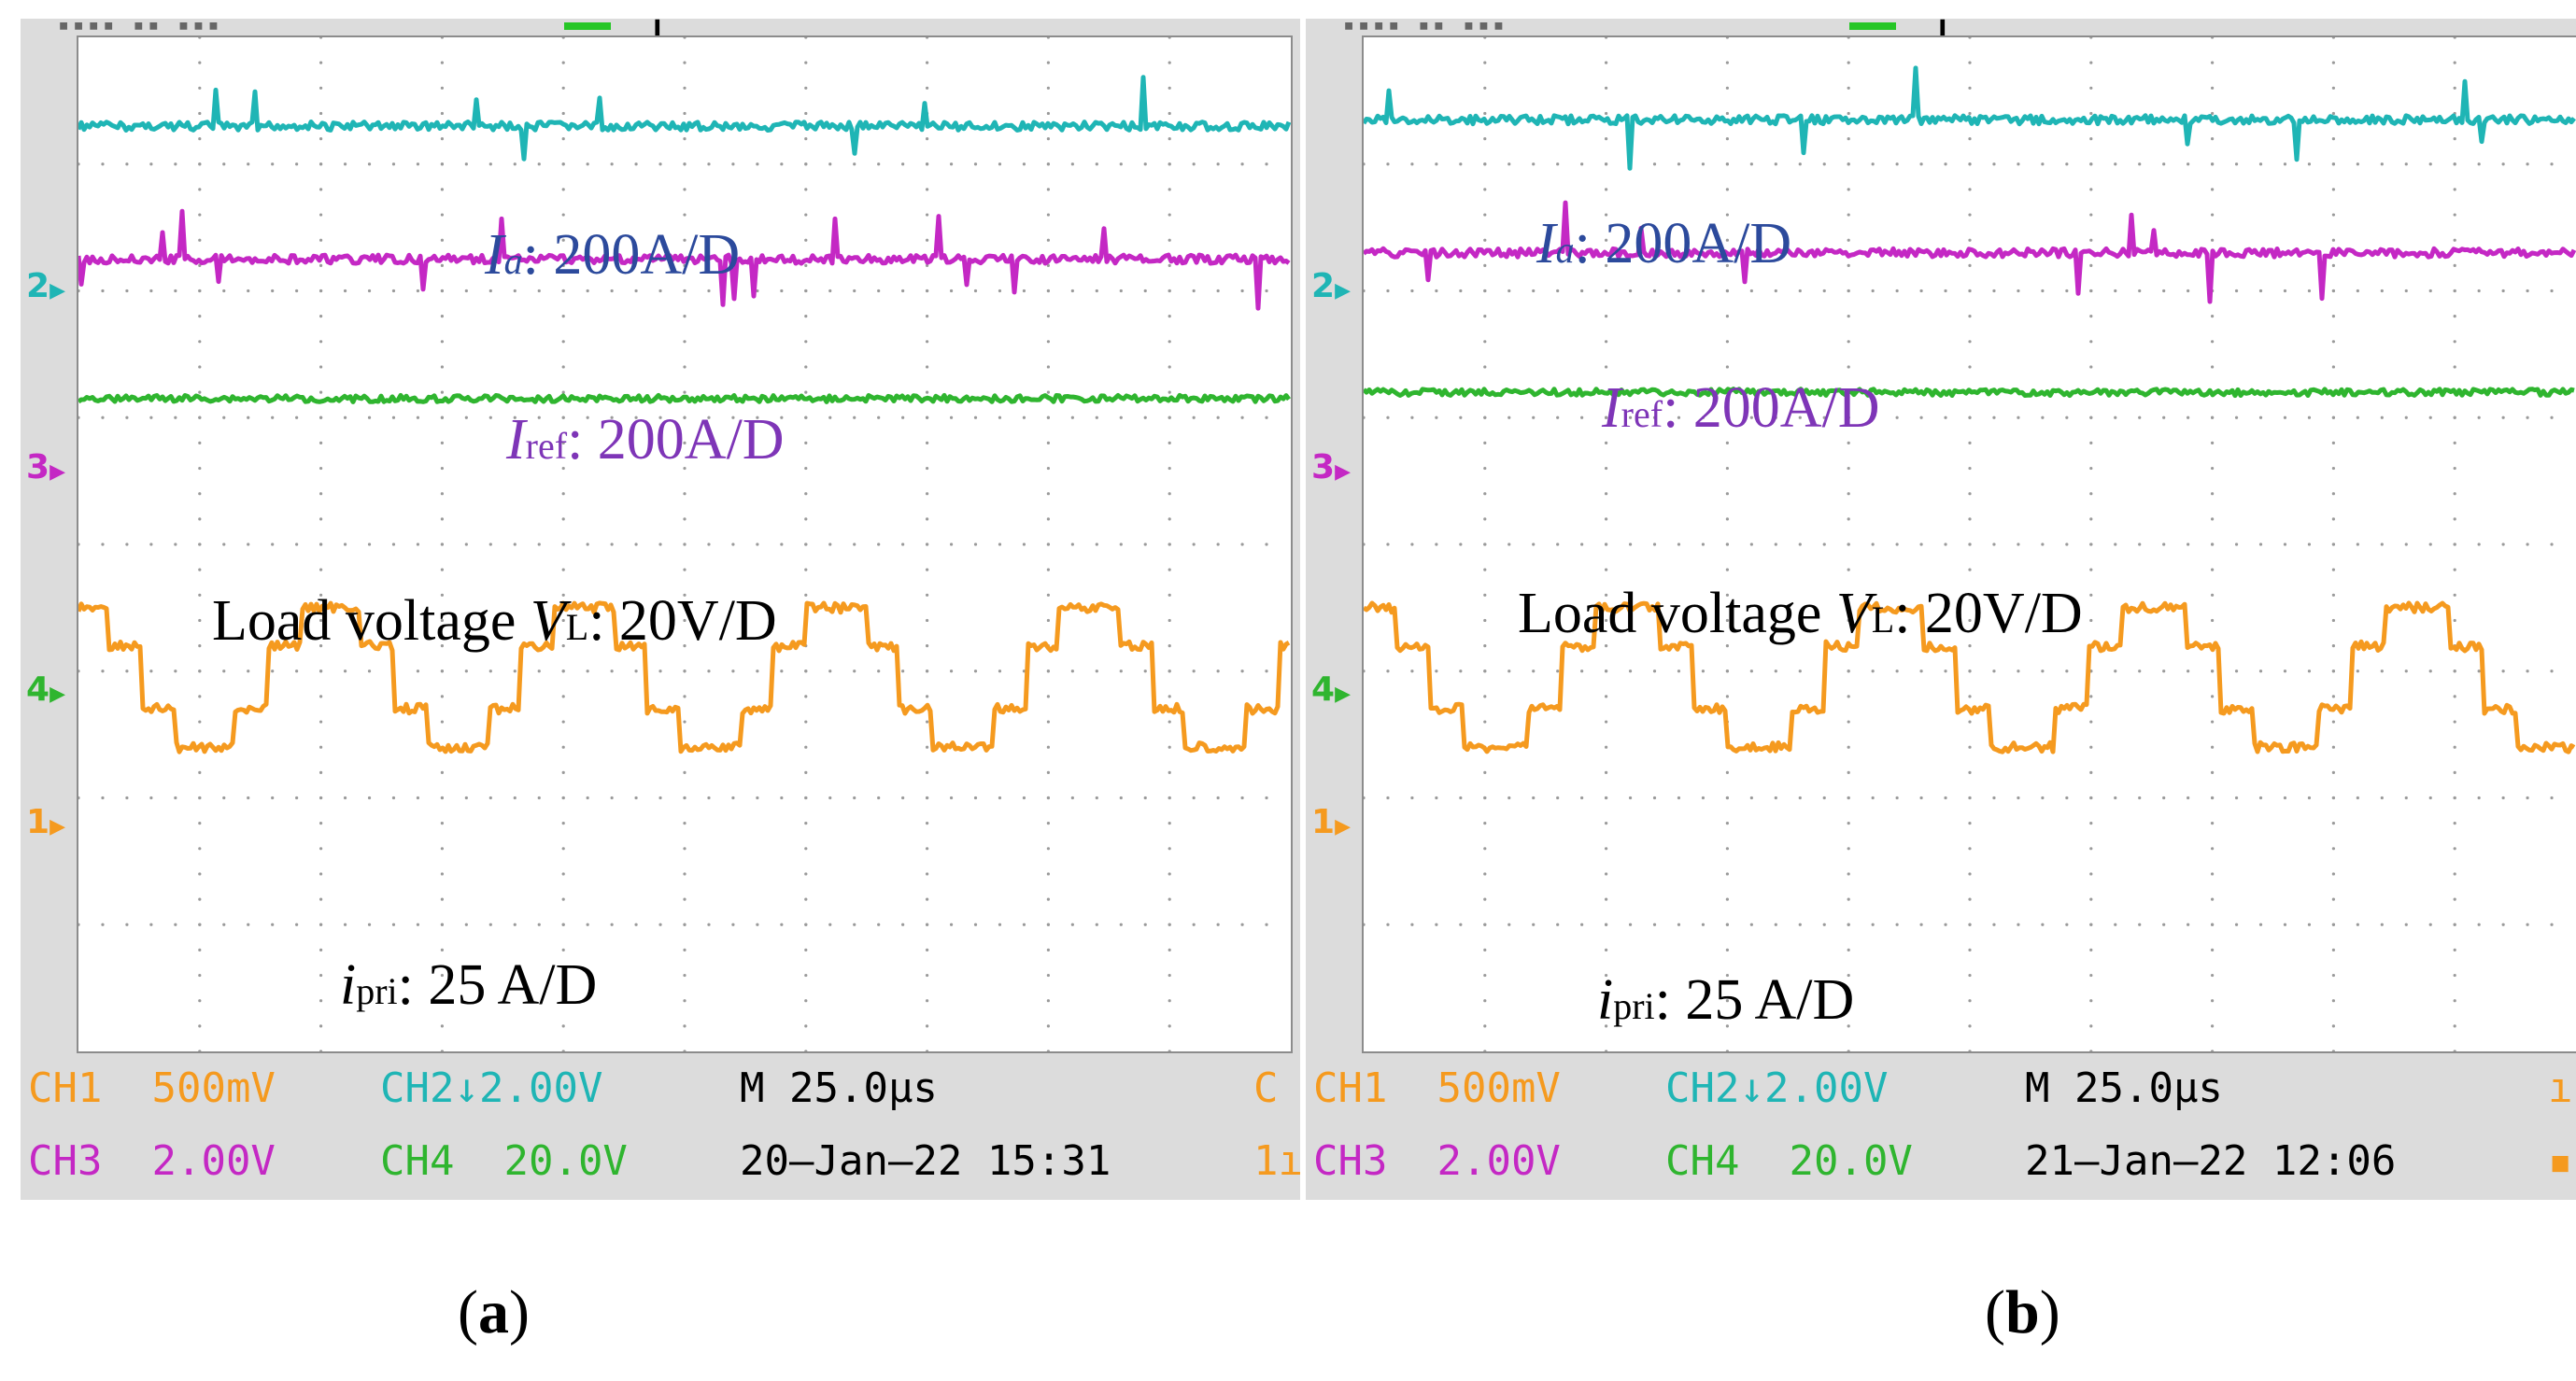 This screenshot has width=2576, height=1381. I want to click on status-date: 21–Jan–22 12:06, so click(2211, 1161).